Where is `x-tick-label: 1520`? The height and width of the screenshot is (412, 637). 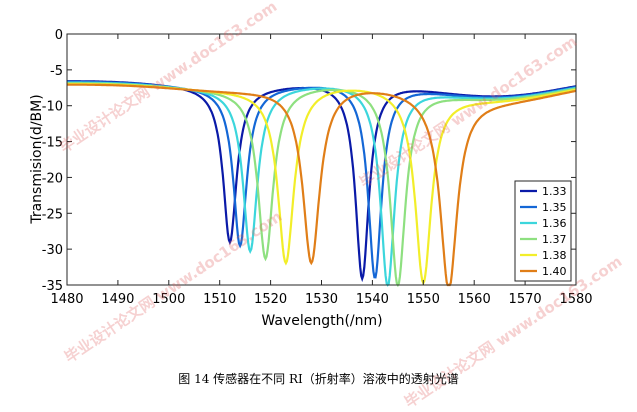 x-tick-label: 1520 is located at coordinates (270, 299).